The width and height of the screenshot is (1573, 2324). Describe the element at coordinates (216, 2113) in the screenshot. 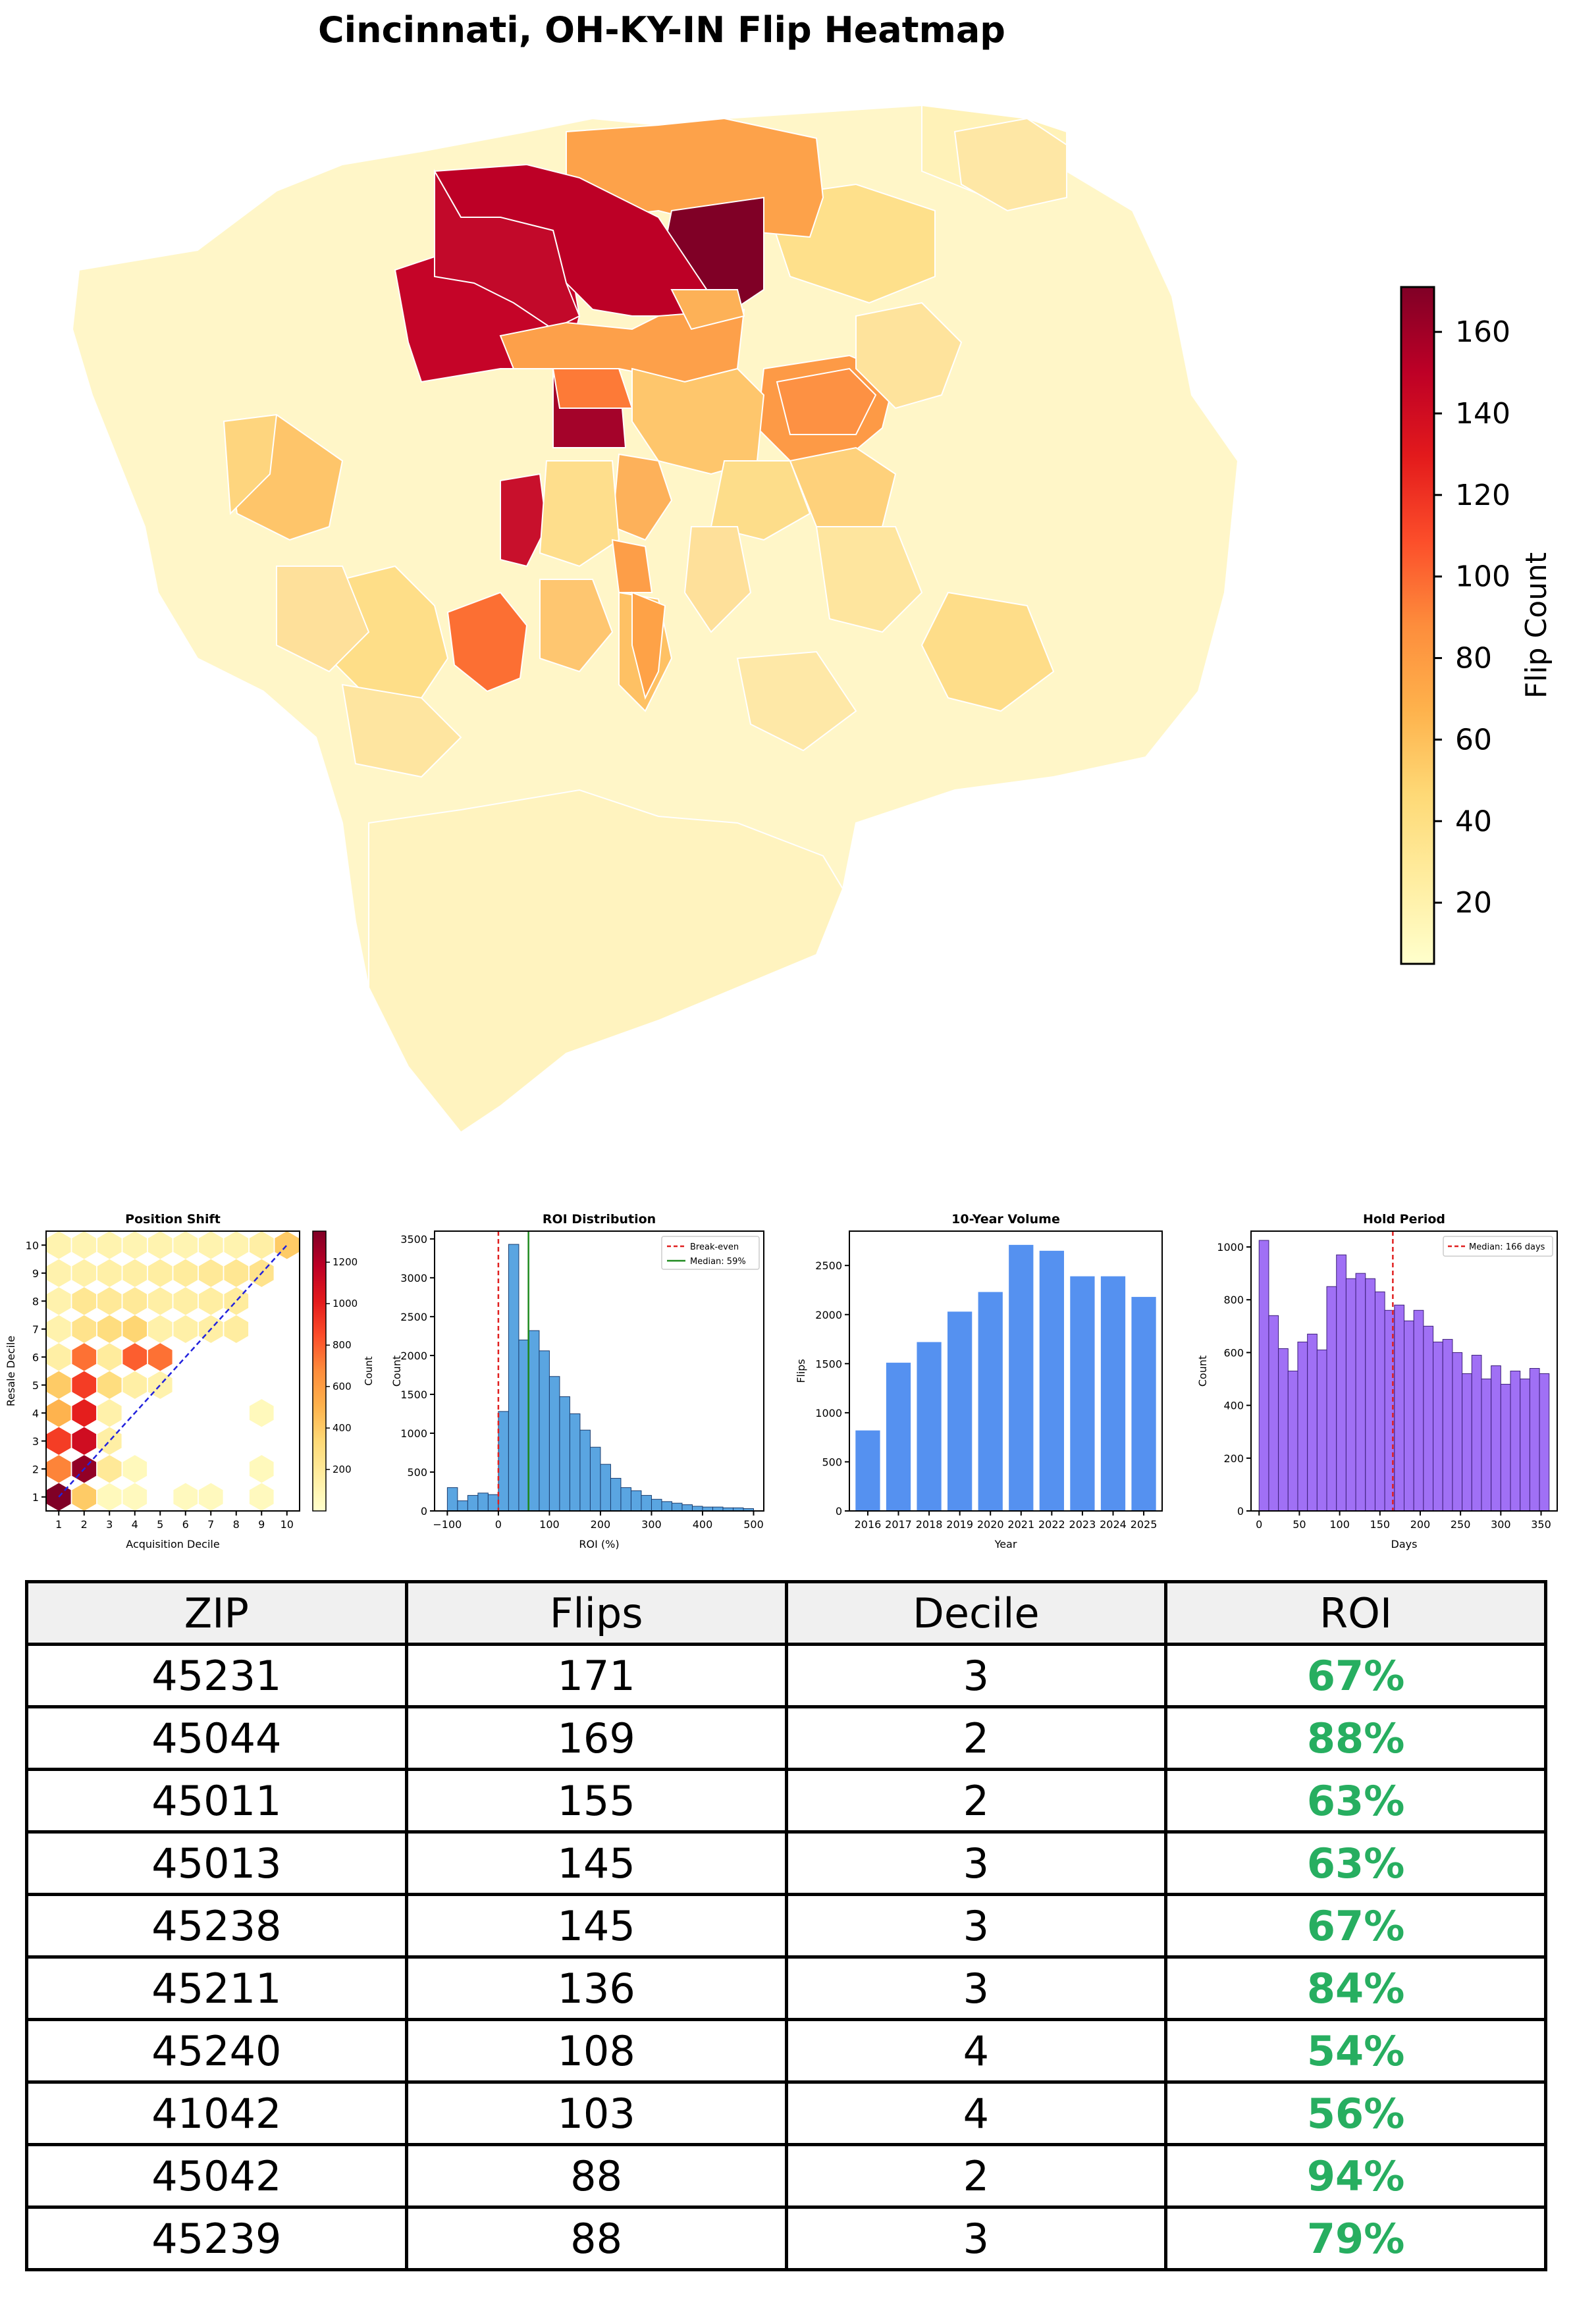

I see `zip-cell: 41042` at that location.